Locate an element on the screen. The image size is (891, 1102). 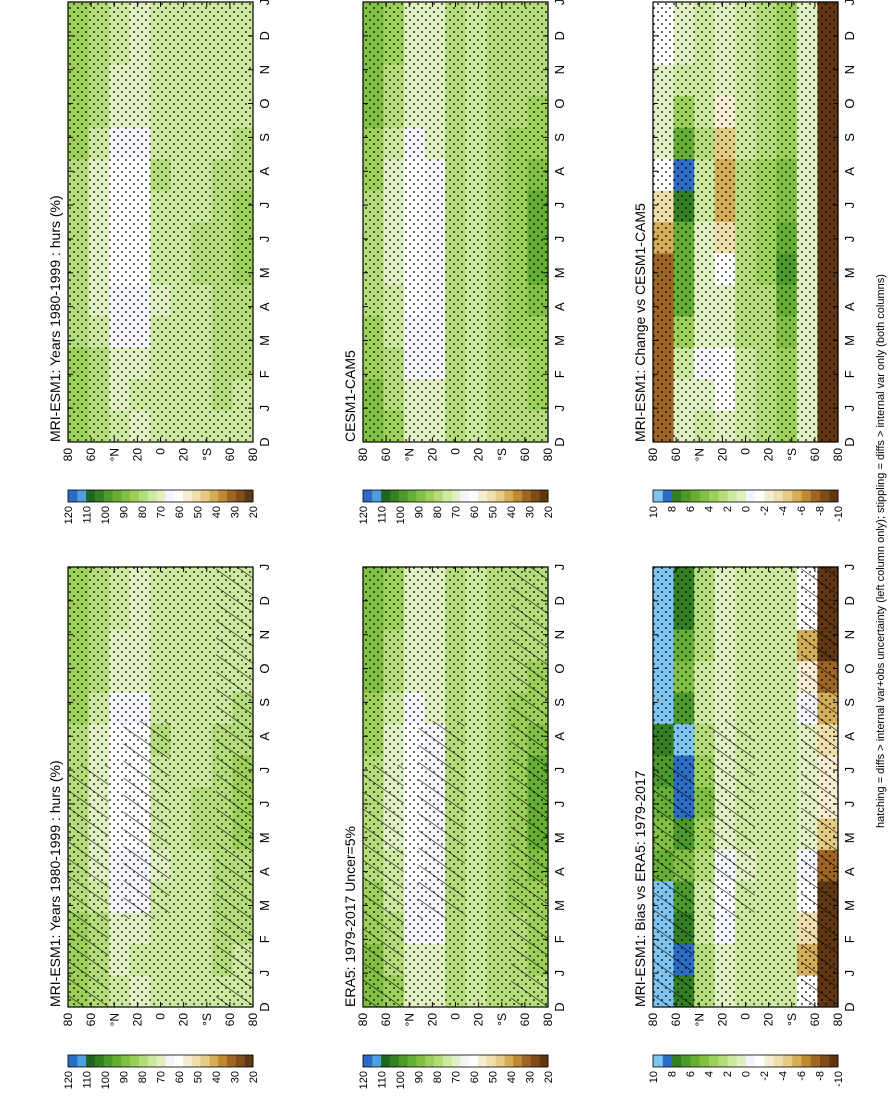
y-tick-label: 0 is located at coordinates (456, 451).